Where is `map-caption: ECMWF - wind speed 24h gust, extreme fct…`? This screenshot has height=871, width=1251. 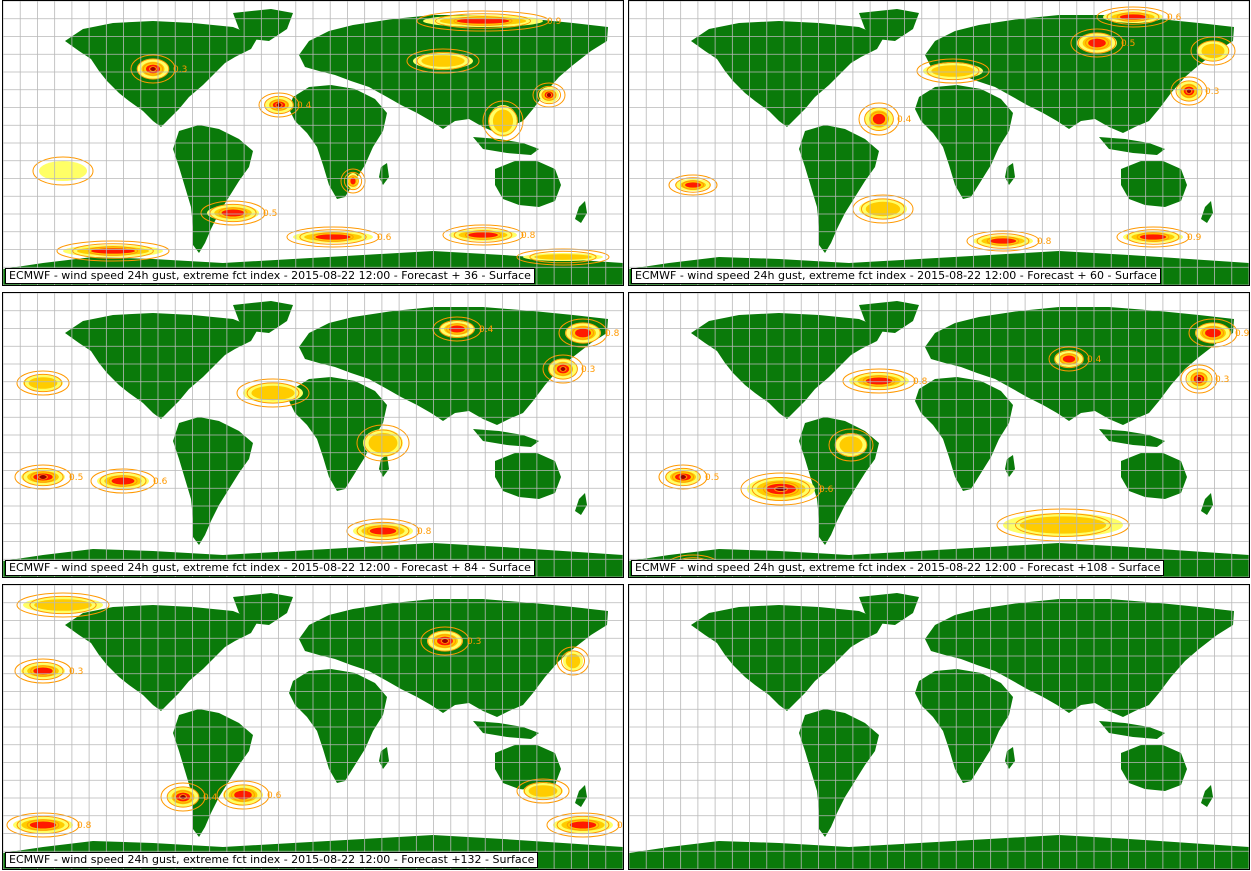 map-caption: ECMWF - wind speed 24h gust, extreme fct… is located at coordinates (270, 276).